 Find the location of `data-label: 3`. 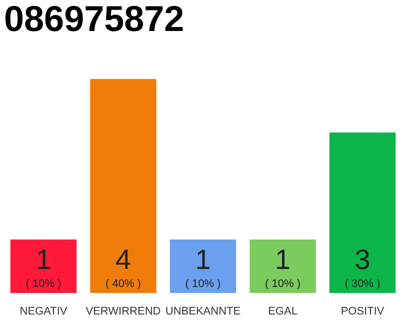

data-label: 3 is located at coordinates (362, 259).